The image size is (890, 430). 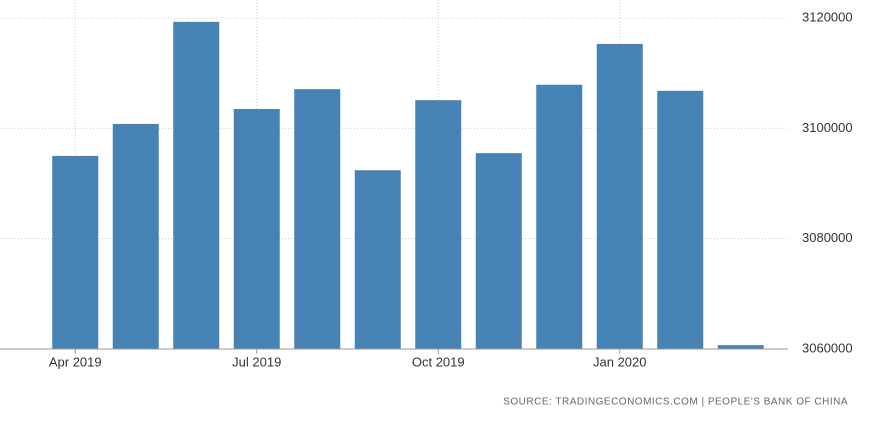 What do you see at coordinates (827, 127) in the screenshot?
I see `y-tick-label: 3100000` at bounding box center [827, 127].